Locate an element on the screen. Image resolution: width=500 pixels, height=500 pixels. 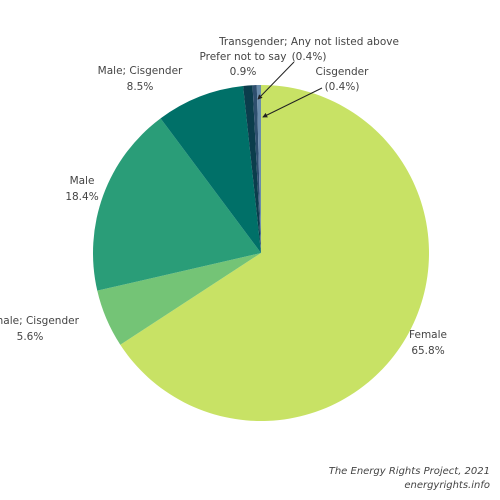
caption: energyrights.info is located at coordinates (447, 485).